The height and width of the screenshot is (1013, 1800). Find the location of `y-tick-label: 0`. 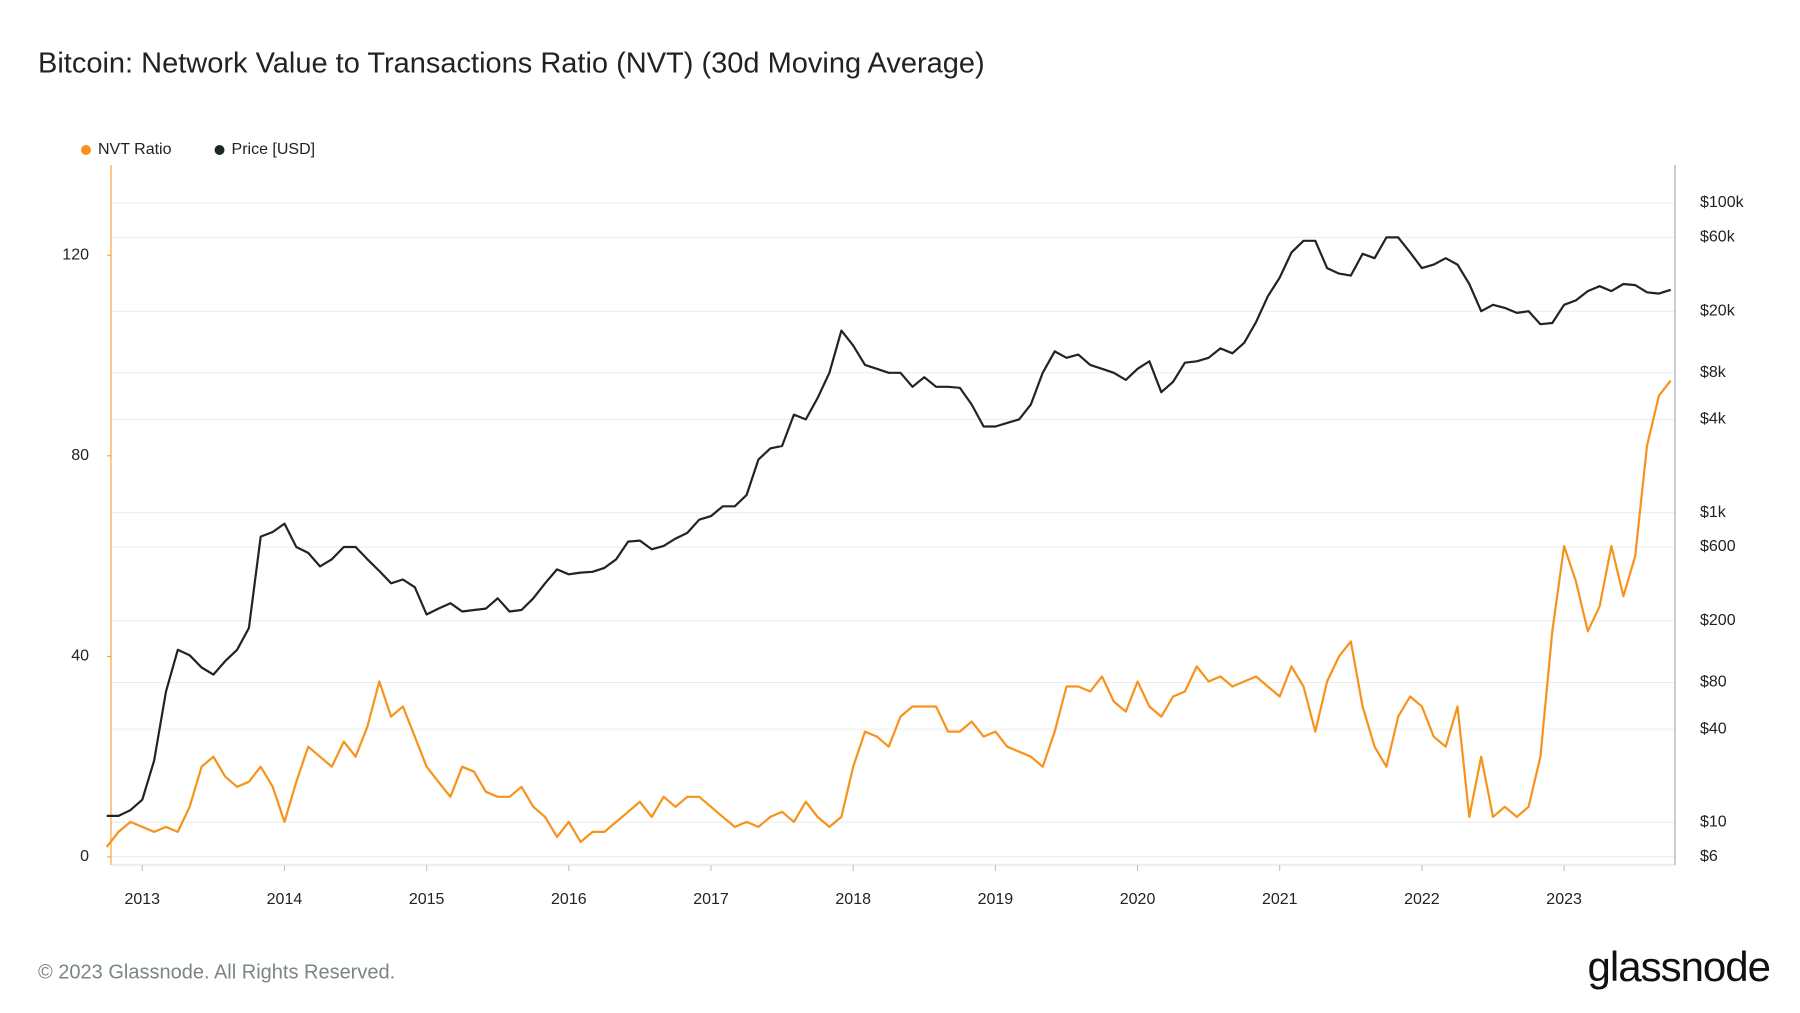

y-tick-label: 0 is located at coordinates (84, 856).